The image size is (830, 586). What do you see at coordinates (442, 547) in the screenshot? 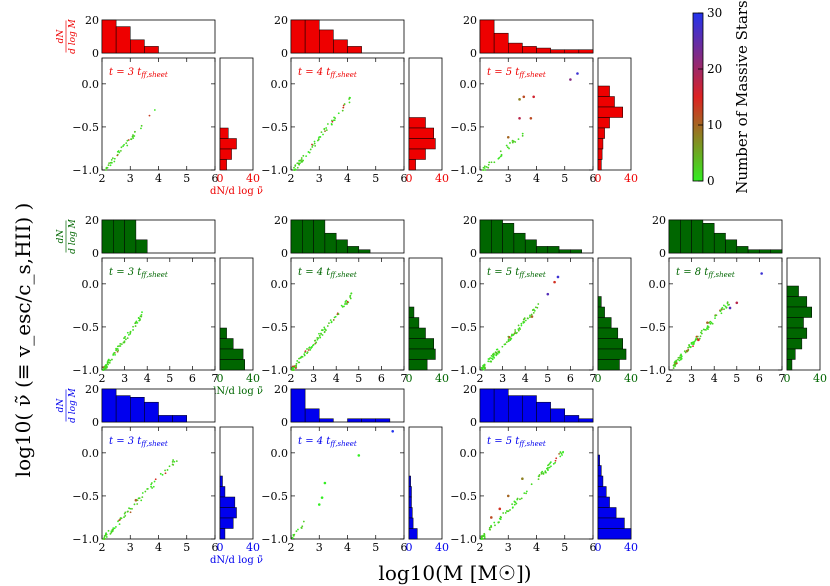
I see `vel-hist-tick-label: 40` at bounding box center [442, 547].